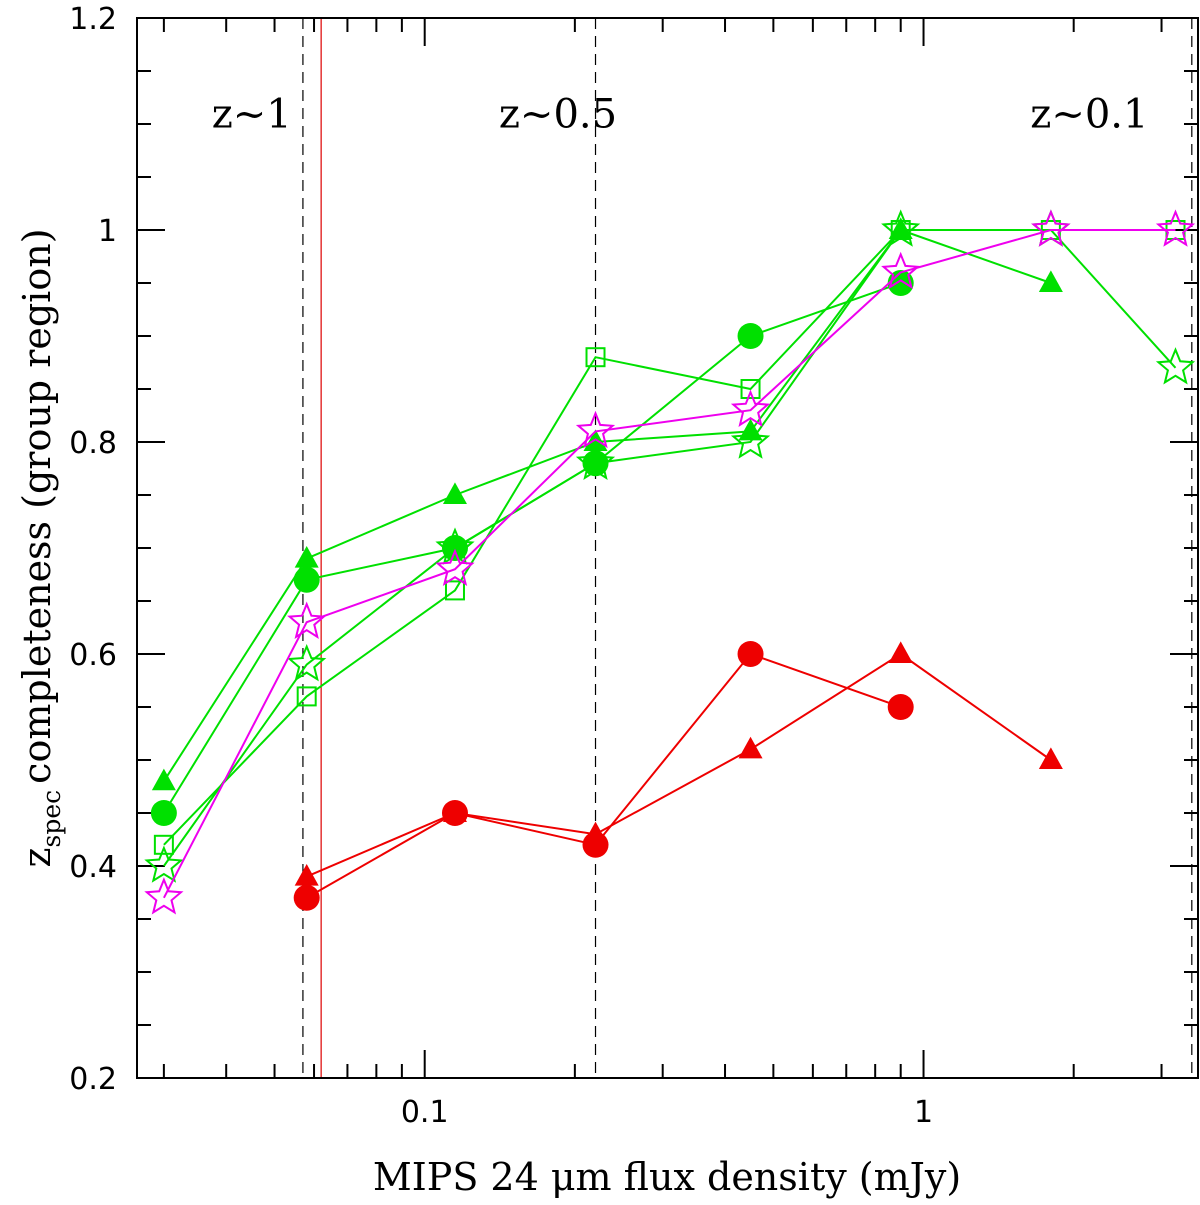 Image resolution: width=1200 pixels, height=1205 pixels. I want to click on y-axis-title-main: completeness (group region), so click(37, 505).